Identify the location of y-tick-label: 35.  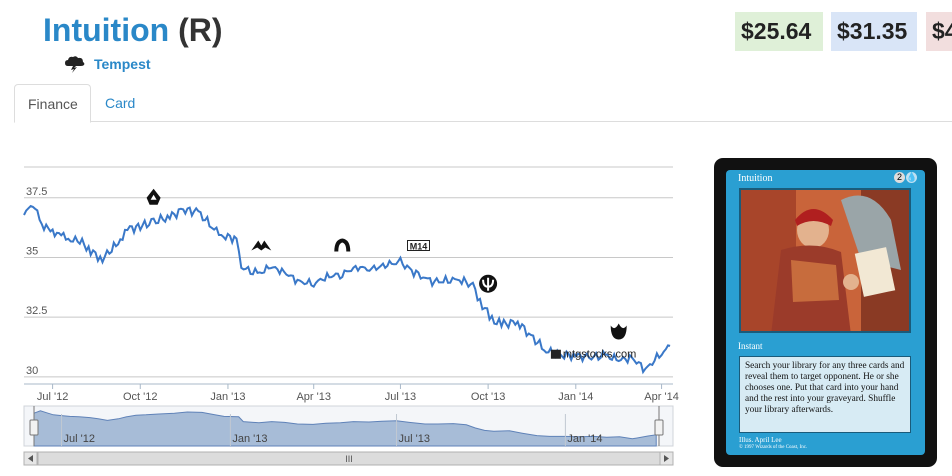
(32, 251).